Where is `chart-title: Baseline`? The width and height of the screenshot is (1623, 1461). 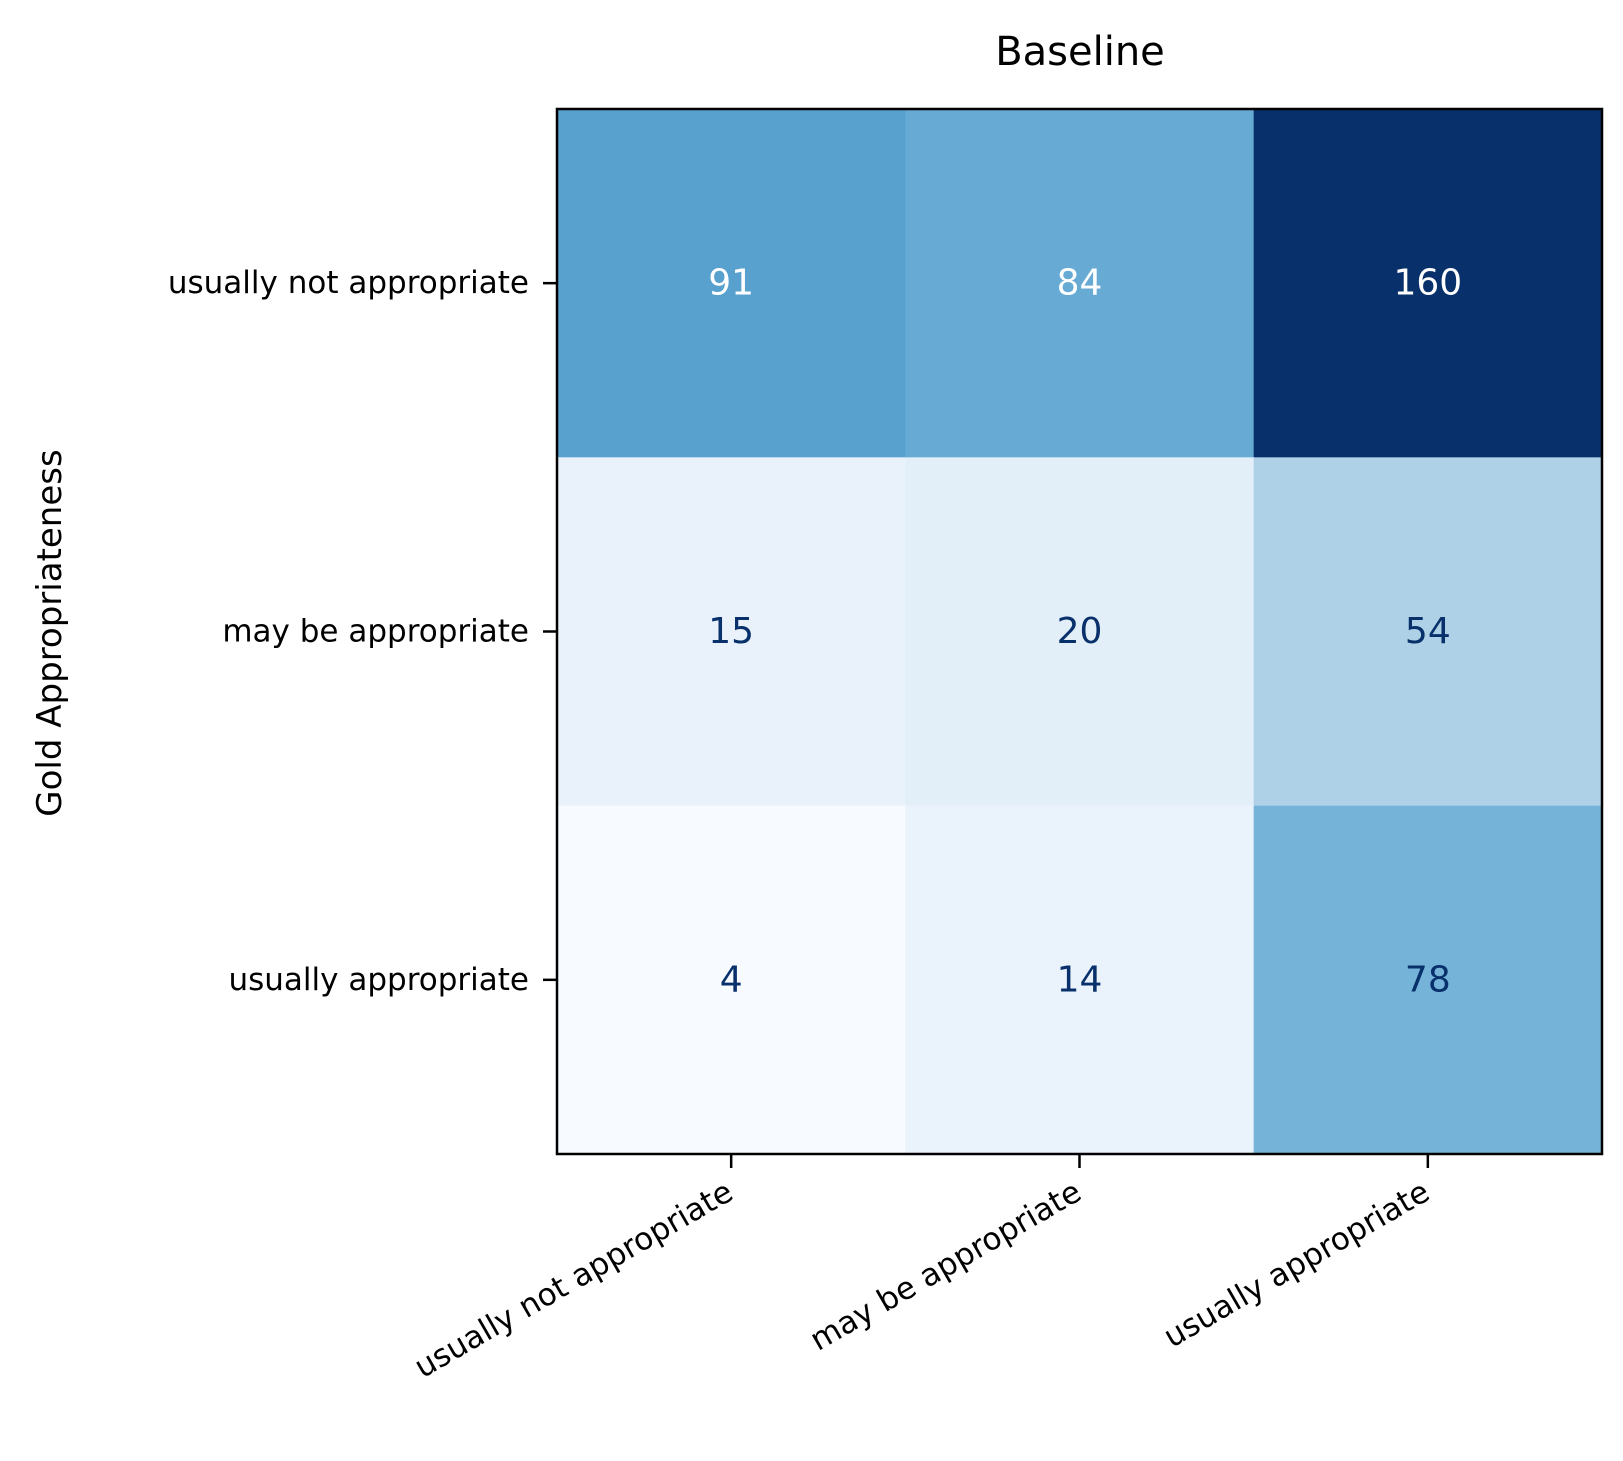
chart-title: Baseline is located at coordinates (1080, 52).